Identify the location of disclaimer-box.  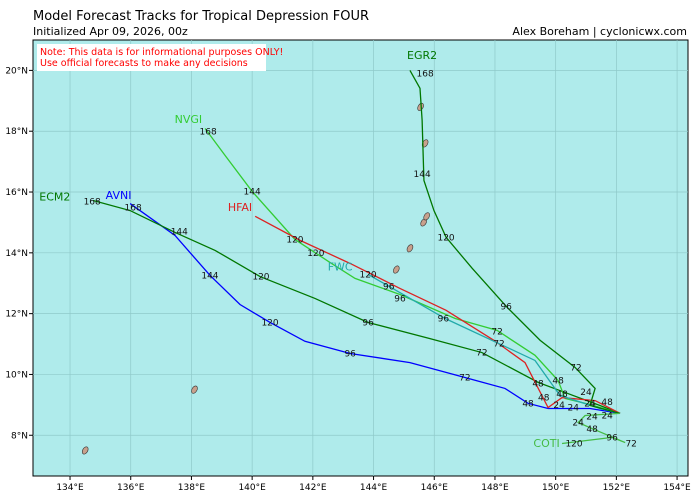
(151, 57).